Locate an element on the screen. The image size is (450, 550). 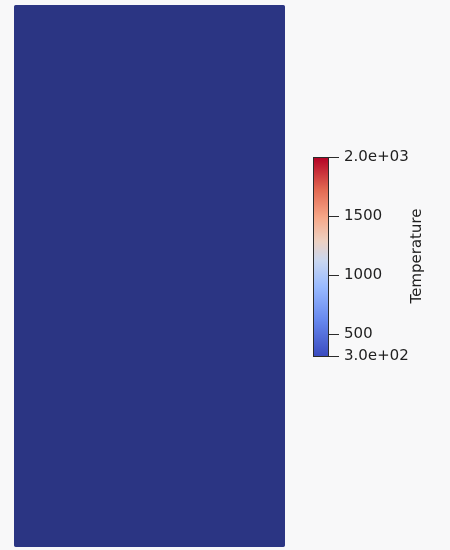
colorbar-tick-label-1000: 1000 is located at coordinates (363, 274).